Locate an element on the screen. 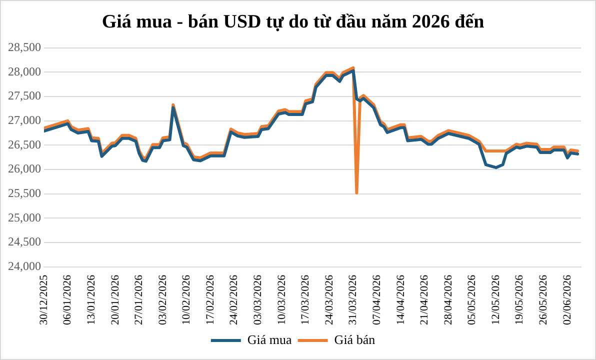 Image resolution: width=596 pixels, height=360 pixels. y-tick-label: 27,000 is located at coordinates (24, 119).